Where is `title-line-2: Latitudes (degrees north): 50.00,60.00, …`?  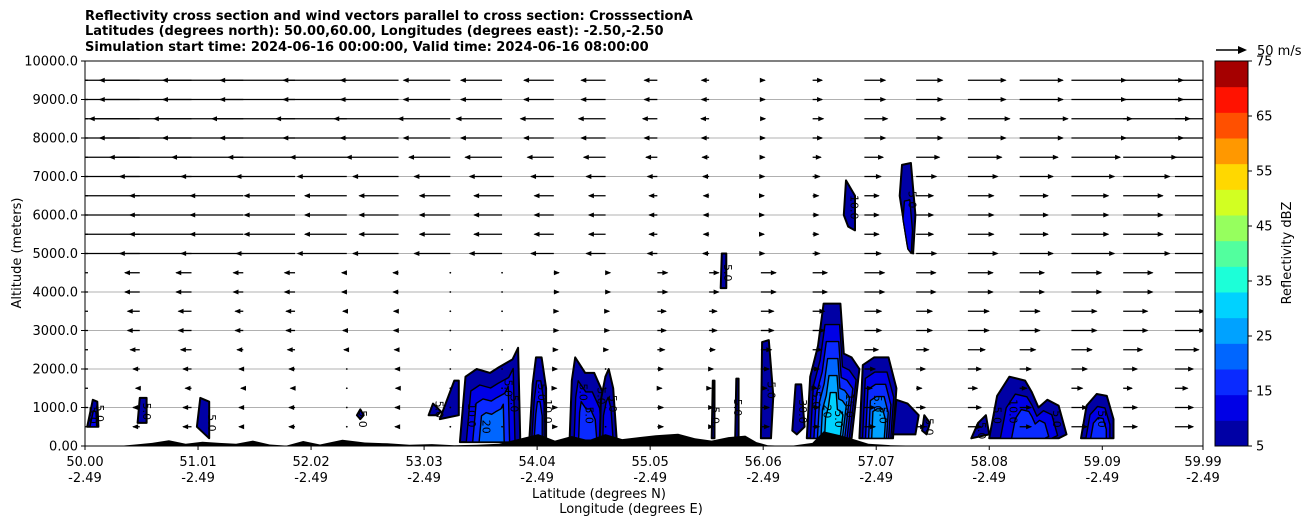
title-line-2: Latitudes (degrees north): 50.00,60.00, … is located at coordinates (374, 31).